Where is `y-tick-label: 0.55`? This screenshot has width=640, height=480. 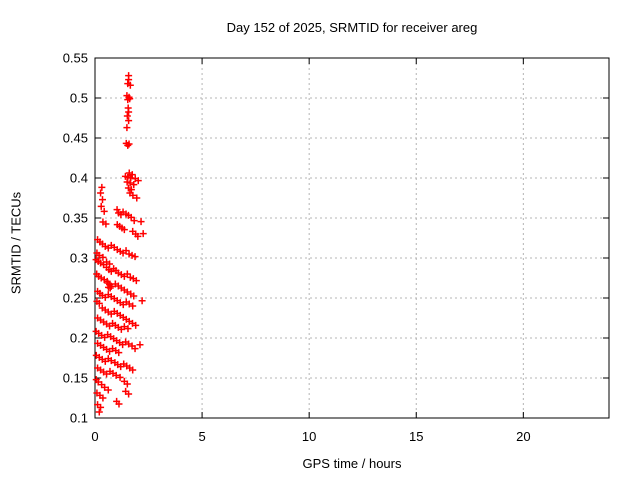
y-tick-label: 0.55 is located at coordinates (75, 58).